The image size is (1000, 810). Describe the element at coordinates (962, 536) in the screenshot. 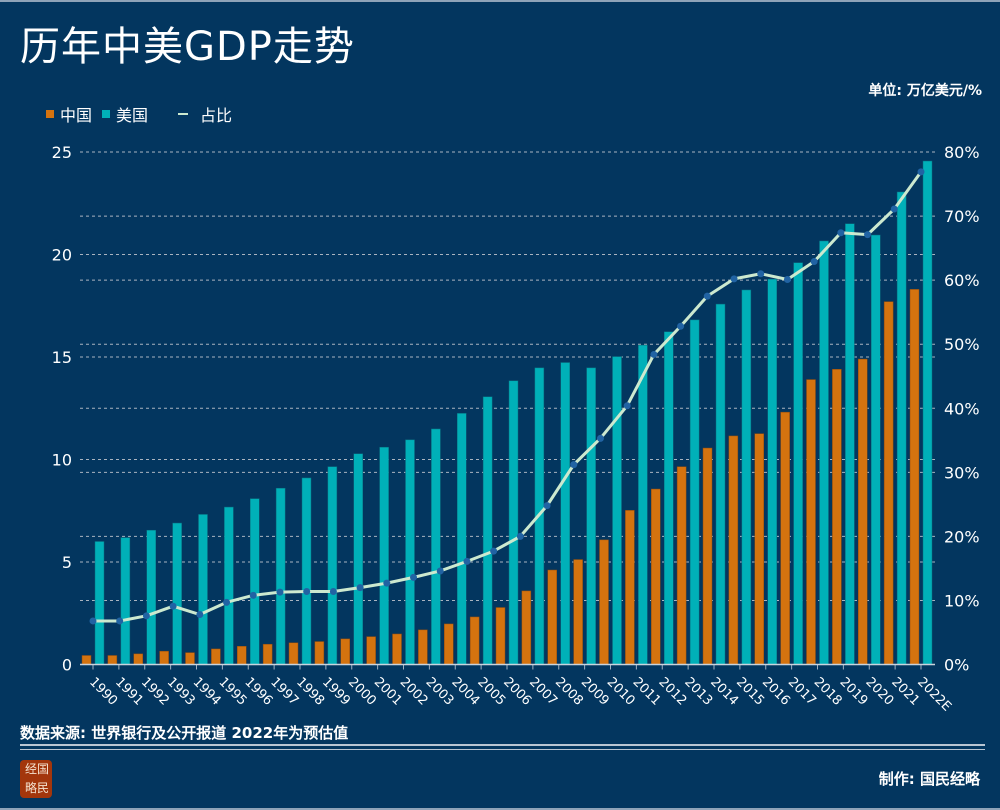

I see `y-right-tick-label: 20%` at that location.